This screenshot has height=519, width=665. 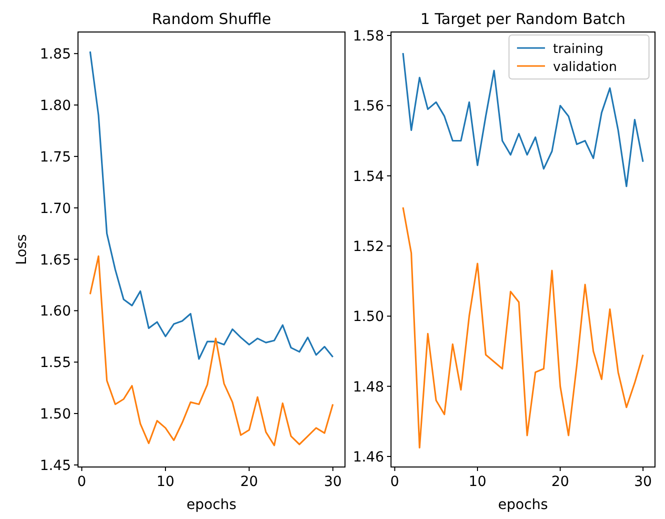 I want to click on y-tick-label: 1.45, so click(x=55, y=466).